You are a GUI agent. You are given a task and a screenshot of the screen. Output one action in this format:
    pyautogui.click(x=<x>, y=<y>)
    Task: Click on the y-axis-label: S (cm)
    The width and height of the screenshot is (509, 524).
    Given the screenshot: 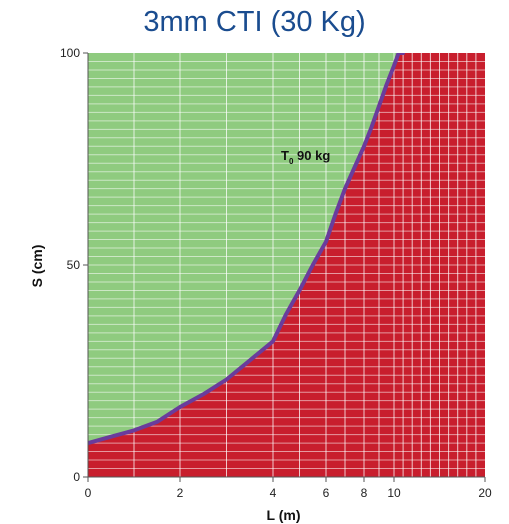 What is the action you would take?
    pyautogui.click(x=37, y=266)
    